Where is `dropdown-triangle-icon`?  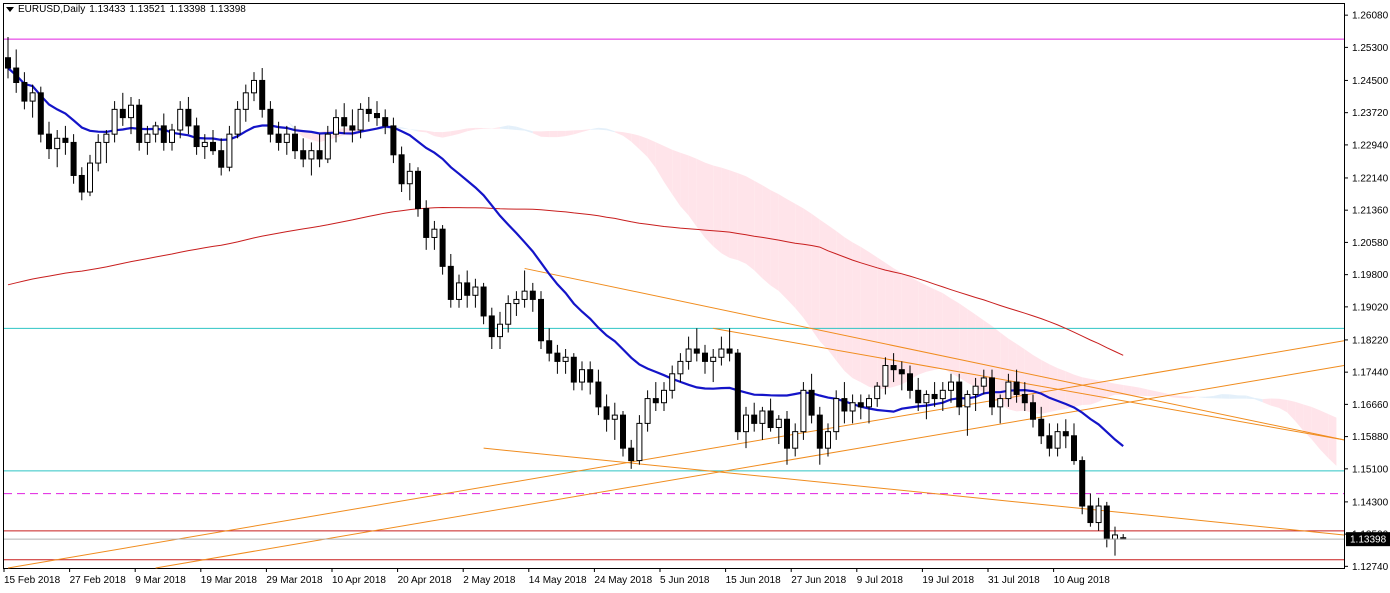 dropdown-triangle-icon is located at coordinates (10, 9).